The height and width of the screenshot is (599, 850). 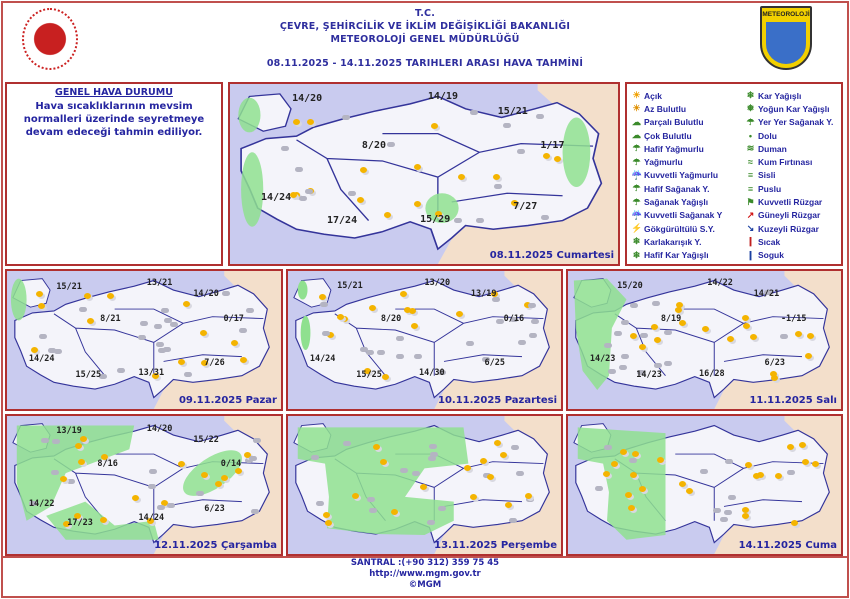 I want to click on partly-sunny-icon: ☀, so click(x=636, y=108).